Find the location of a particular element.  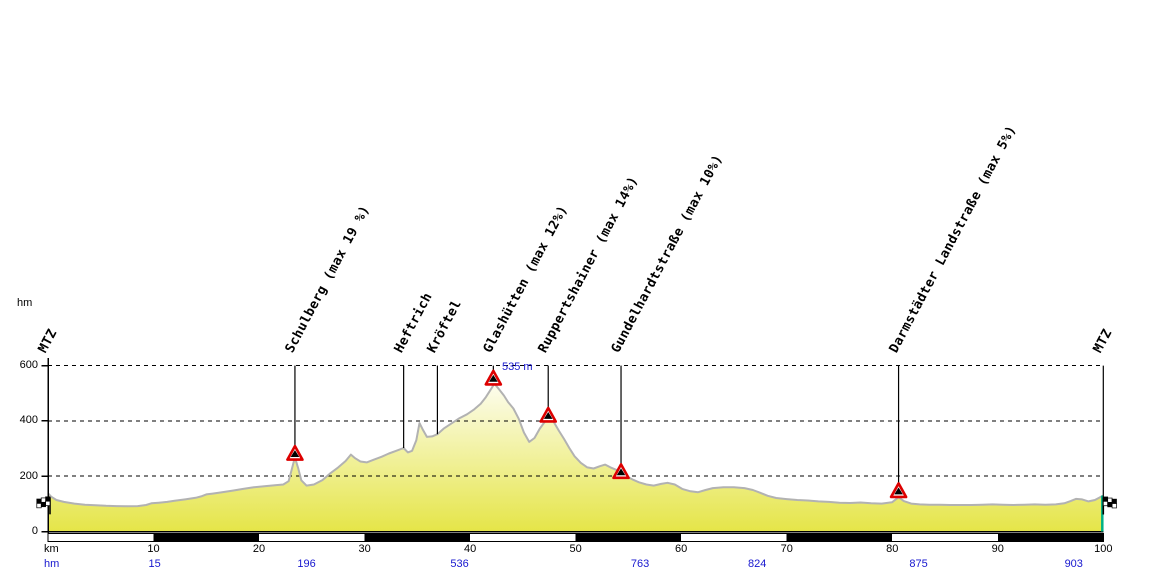

y-tick-label: 400 is located at coordinates (28, 420).